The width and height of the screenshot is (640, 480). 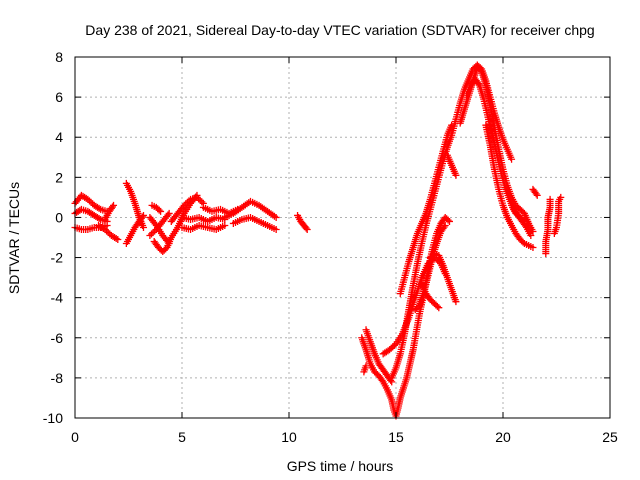 I want to click on x-tick-label: 0, so click(x=75, y=437).